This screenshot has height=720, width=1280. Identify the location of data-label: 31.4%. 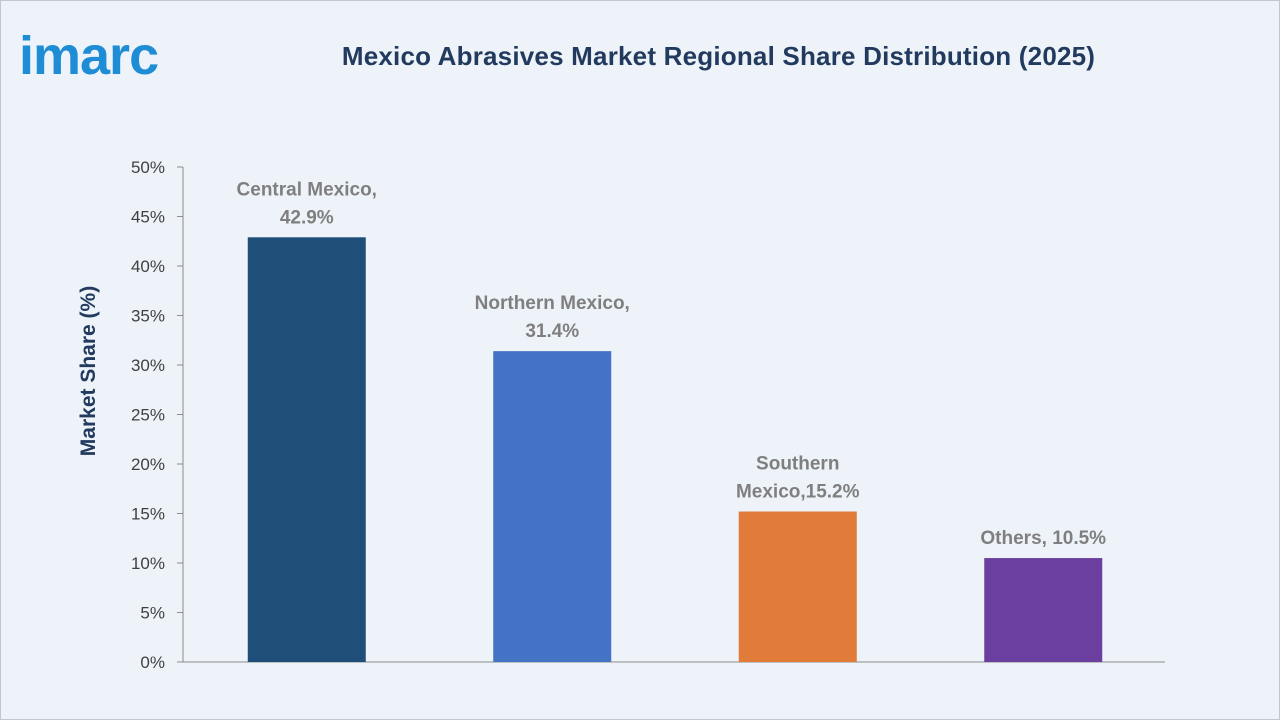
(552, 331).